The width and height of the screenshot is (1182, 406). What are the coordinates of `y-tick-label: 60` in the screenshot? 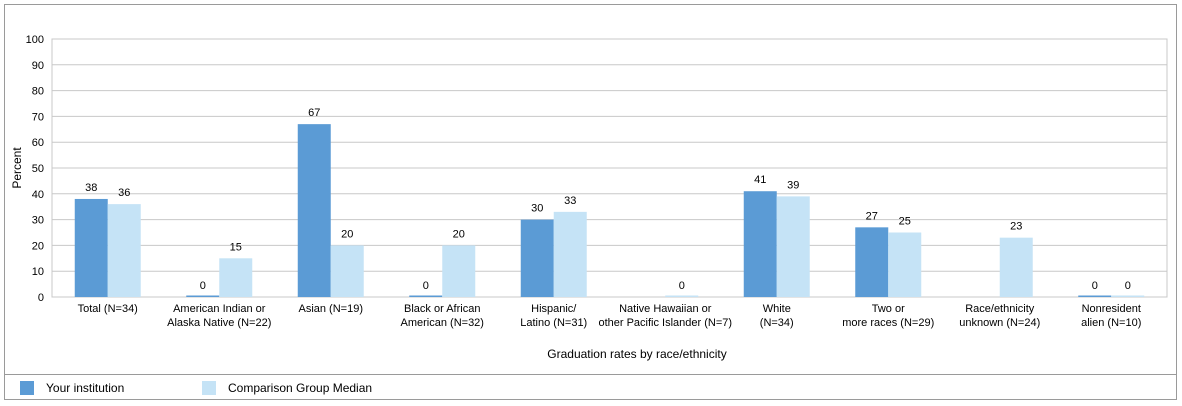 It's located at (38, 143).